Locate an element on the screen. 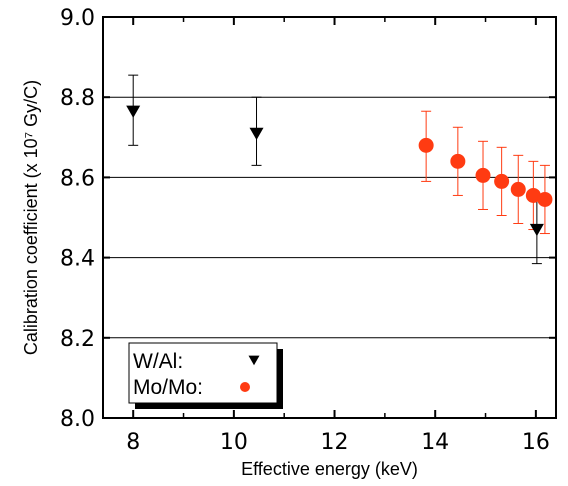 The image size is (568, 486). y-tick-label: 8.4 is located at coordinates (77, 259).